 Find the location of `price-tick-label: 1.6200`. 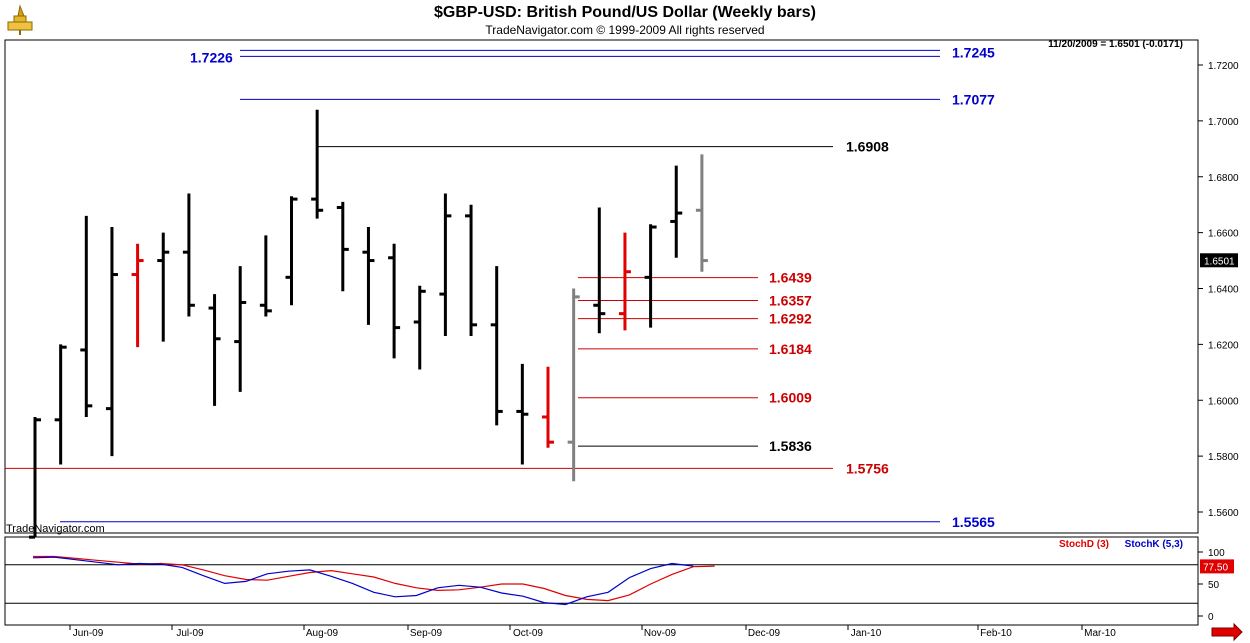

price-tick-label: 1.6200 is located at coordinates (1223, 345).